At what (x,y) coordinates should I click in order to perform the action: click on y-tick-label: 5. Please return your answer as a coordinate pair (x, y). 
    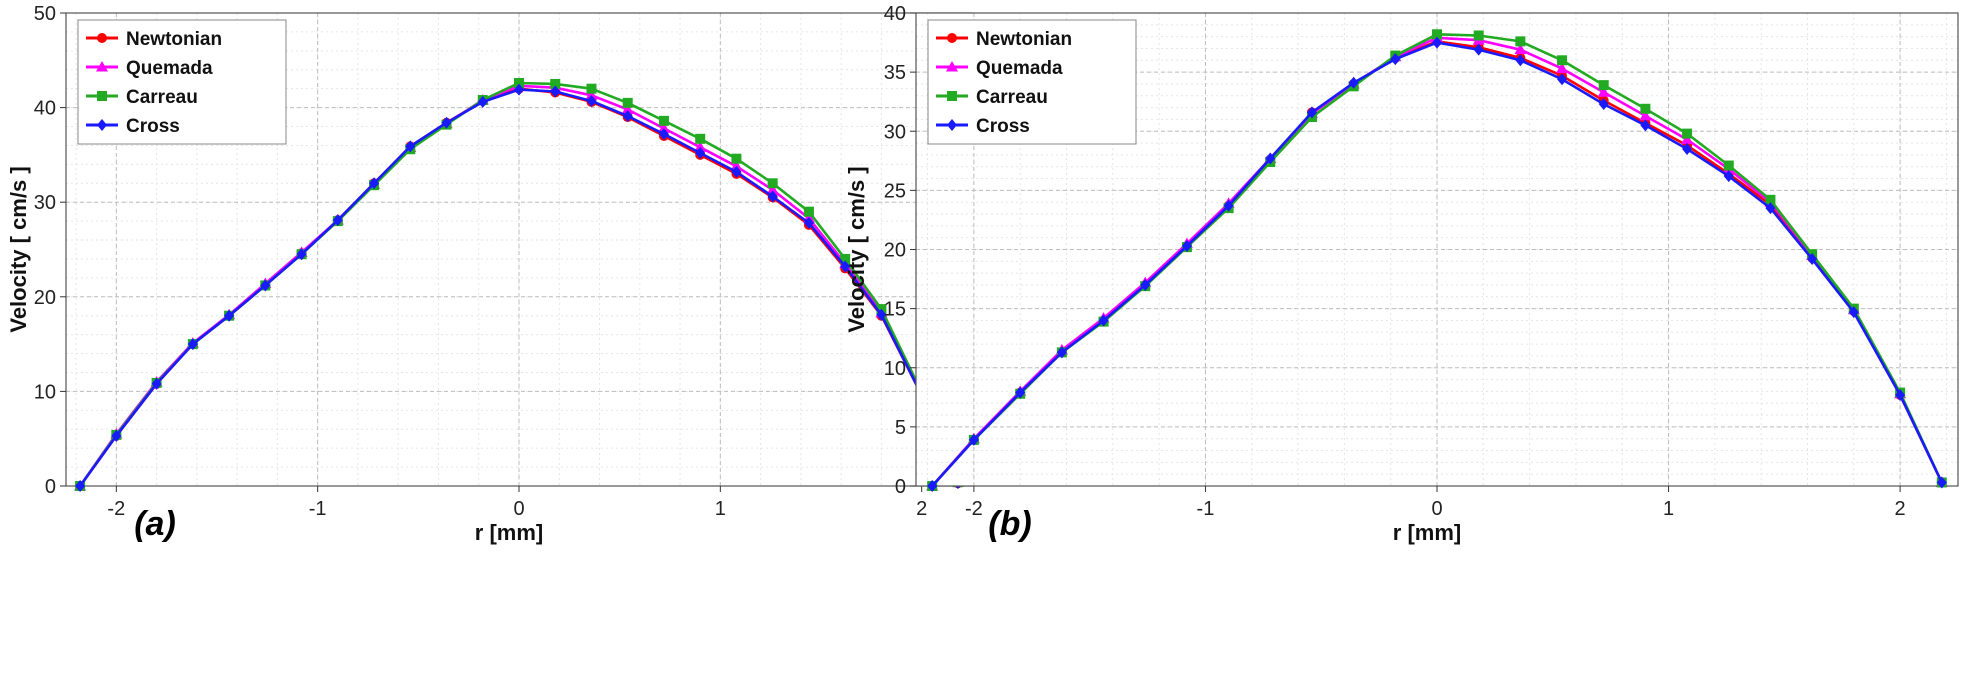
    Looking at the image, I should click on (900, 428).